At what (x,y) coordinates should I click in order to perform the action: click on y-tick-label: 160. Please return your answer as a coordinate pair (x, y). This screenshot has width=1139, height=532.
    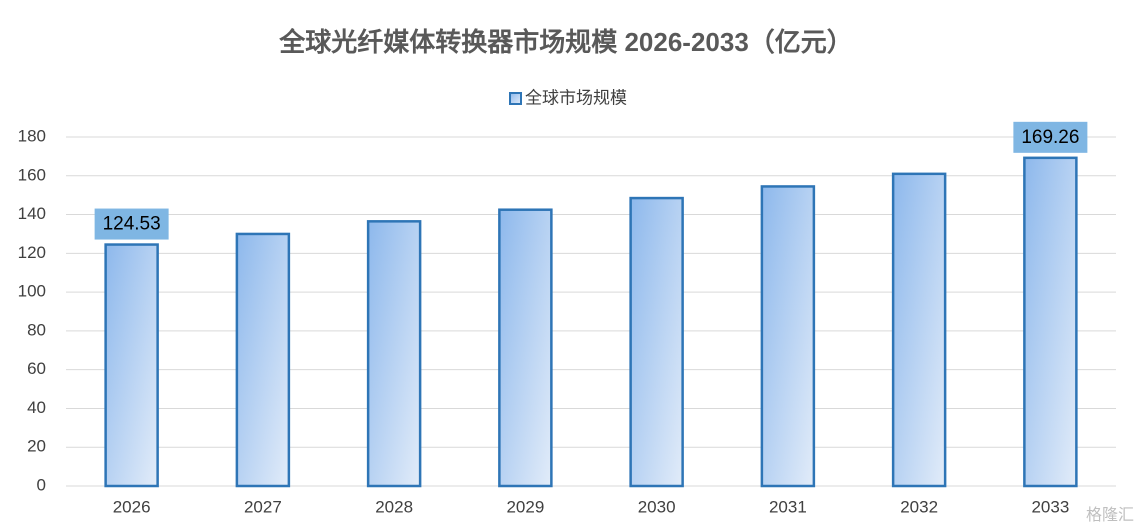
    Looking at the image, I should click on (32, 174).